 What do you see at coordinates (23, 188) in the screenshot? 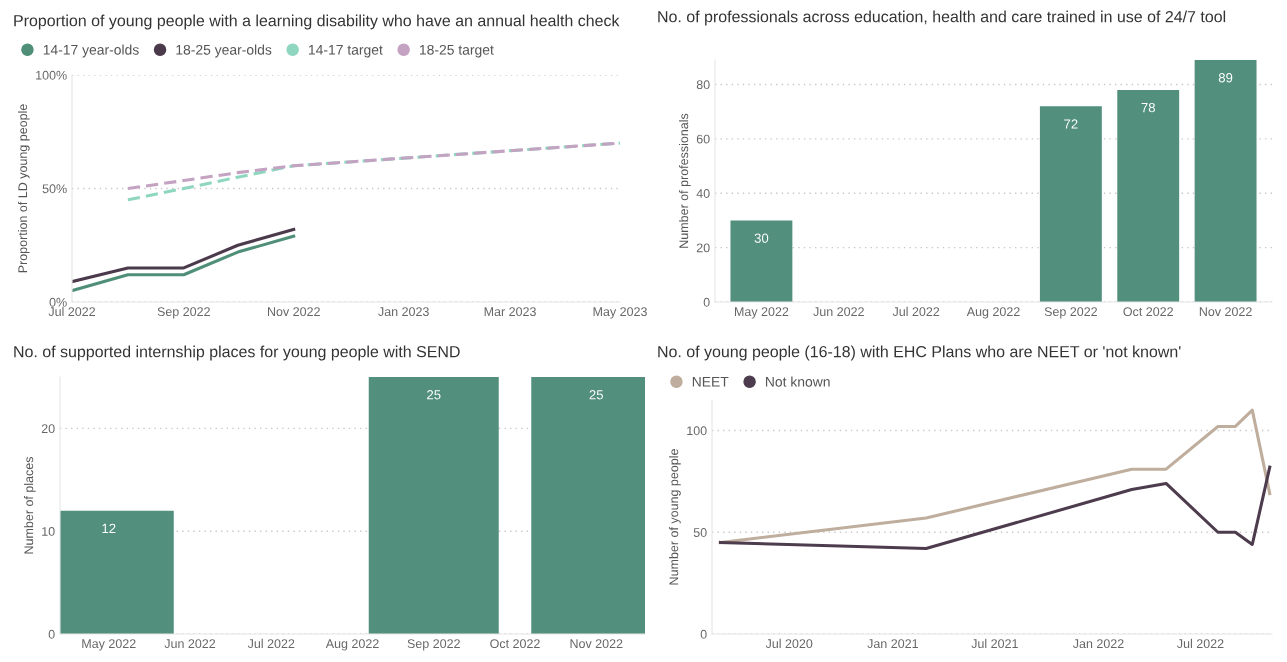
I see `y-axis-title: Proportion of LD young people` at bounding box center [23, 188].